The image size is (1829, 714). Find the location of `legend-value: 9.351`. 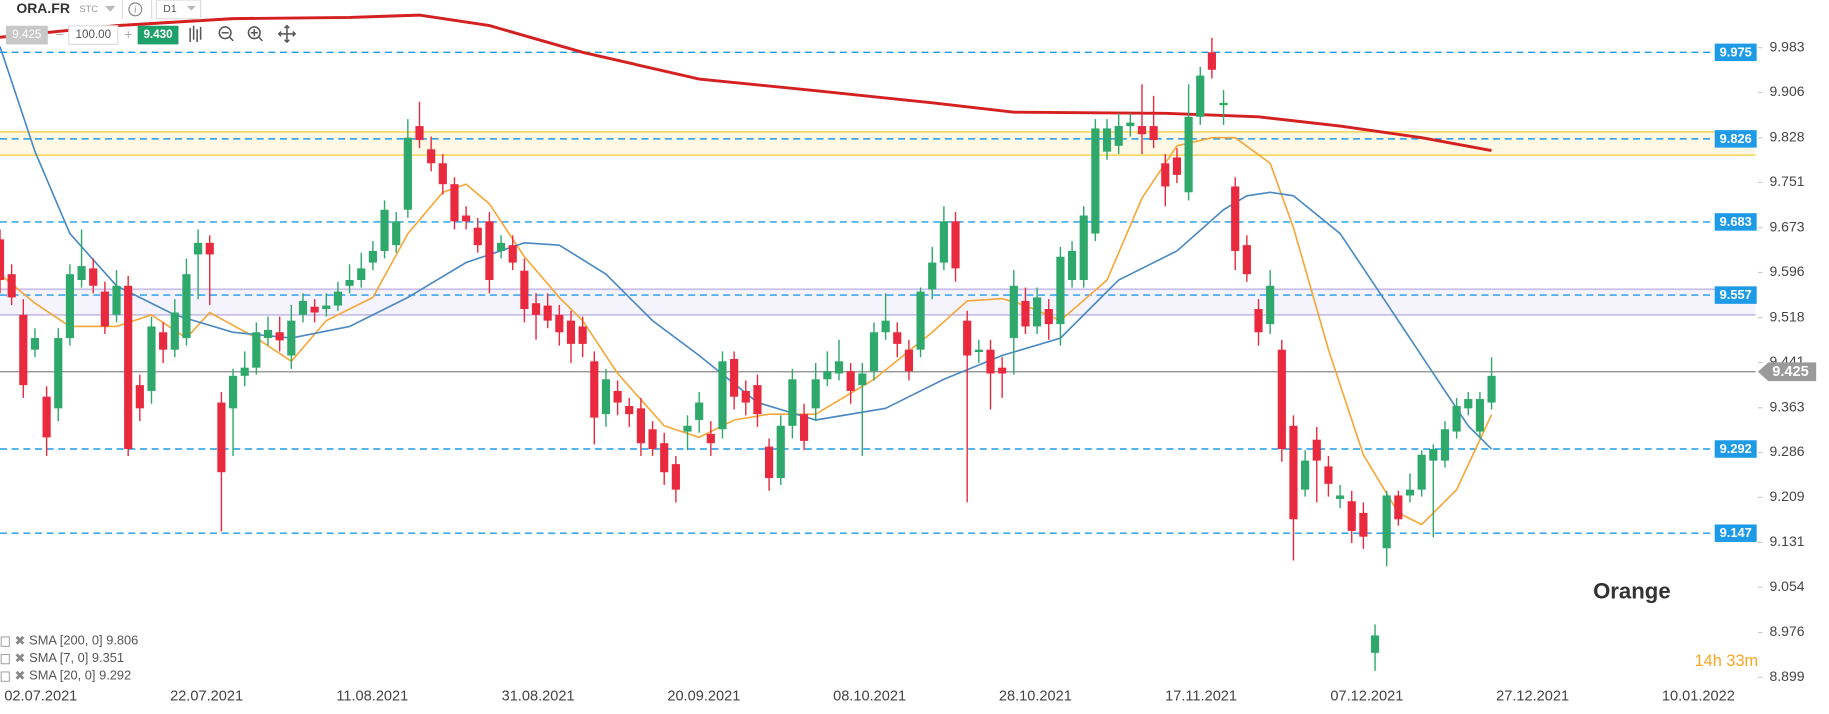

legend-value: 9.351 is located at coordinates (108, 658).